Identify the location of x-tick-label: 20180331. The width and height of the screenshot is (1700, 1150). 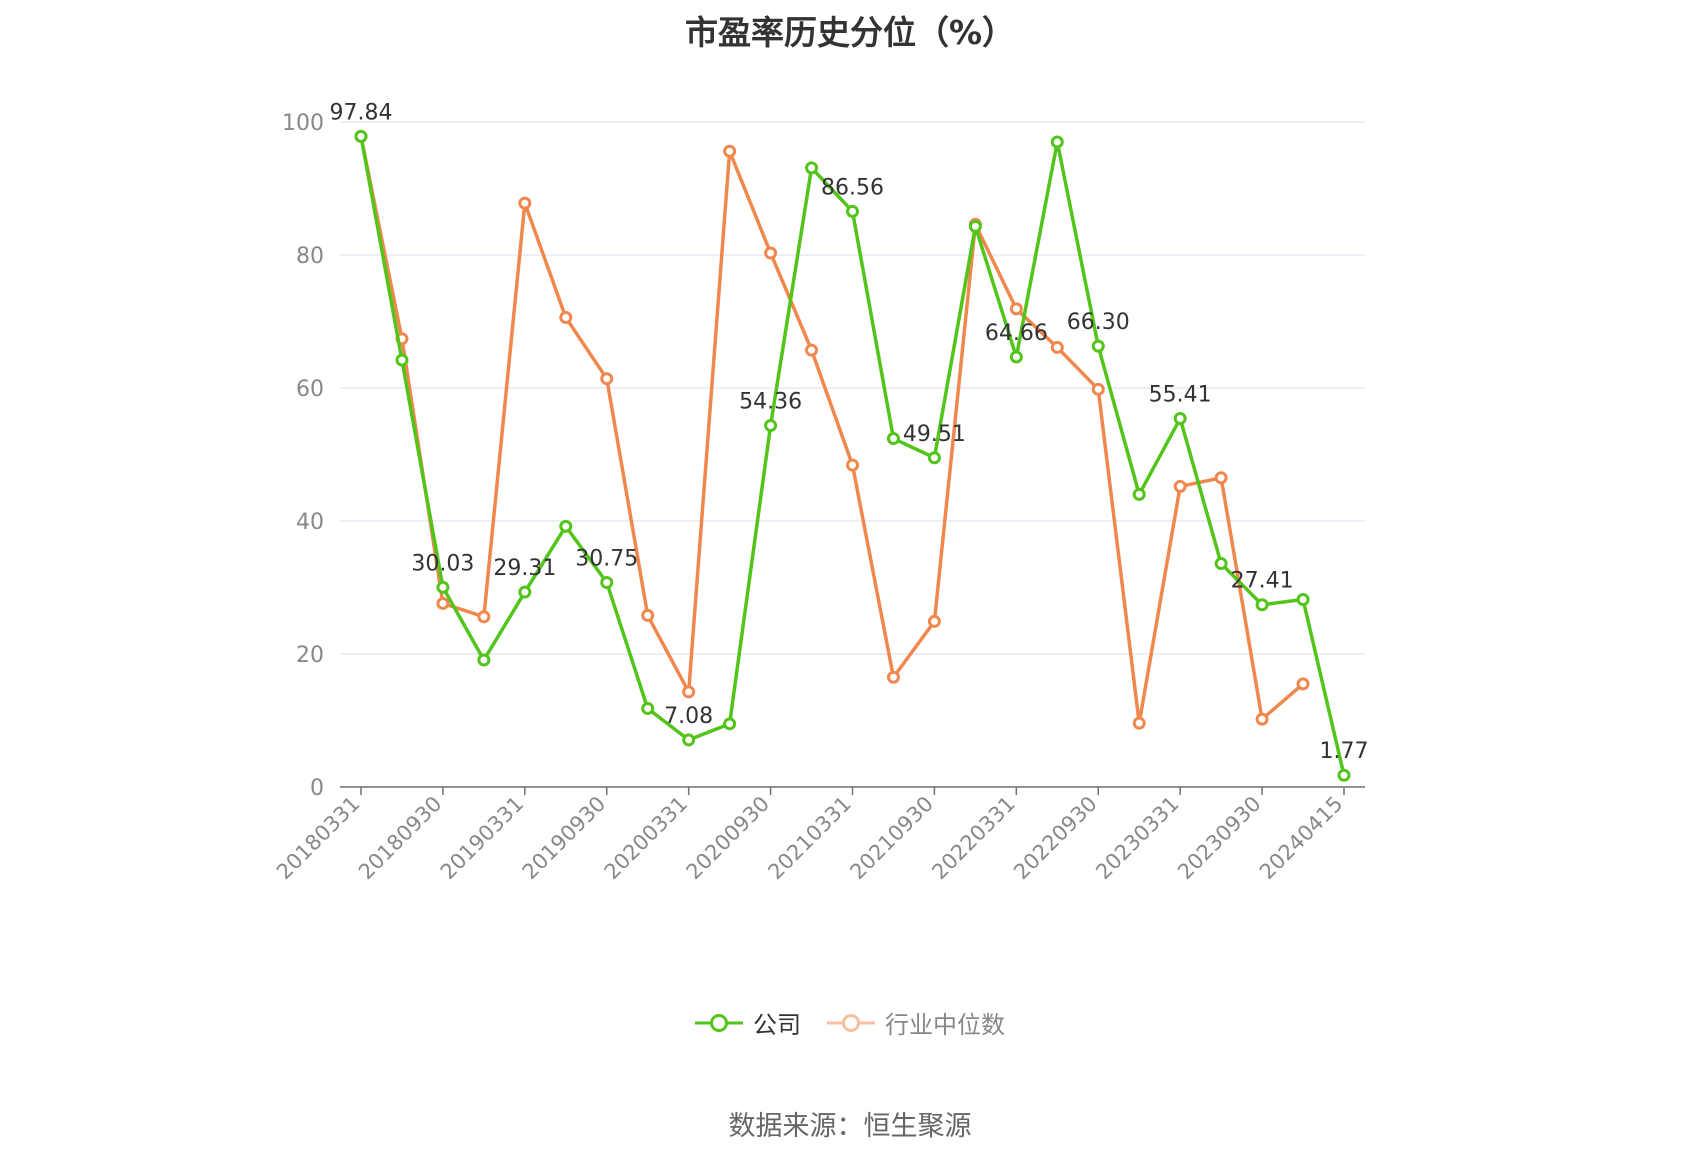
(318, 838).